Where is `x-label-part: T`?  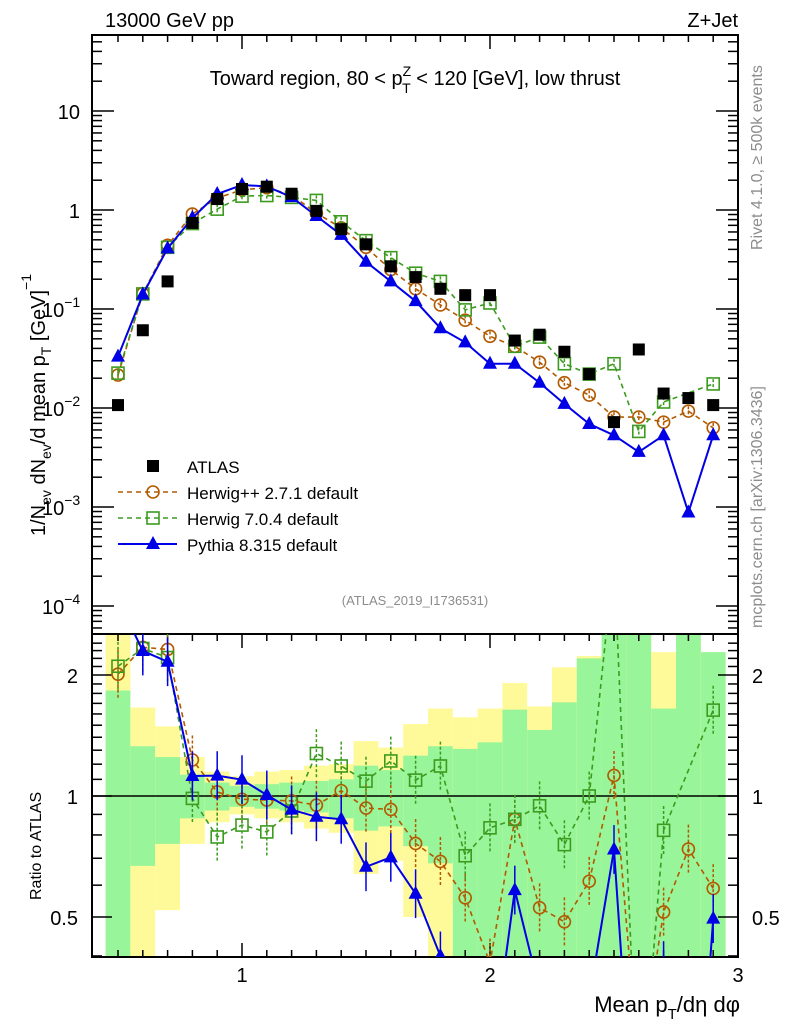 x-label-part: T is located at coordinates (672, 1014).